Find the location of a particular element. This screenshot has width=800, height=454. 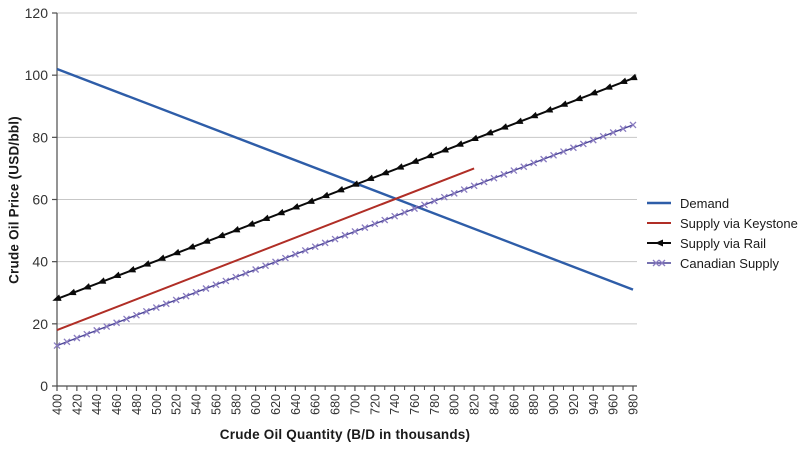

legend-item-supply-via-keystone: Supply via Keystone is located at coordinates (722, 223).